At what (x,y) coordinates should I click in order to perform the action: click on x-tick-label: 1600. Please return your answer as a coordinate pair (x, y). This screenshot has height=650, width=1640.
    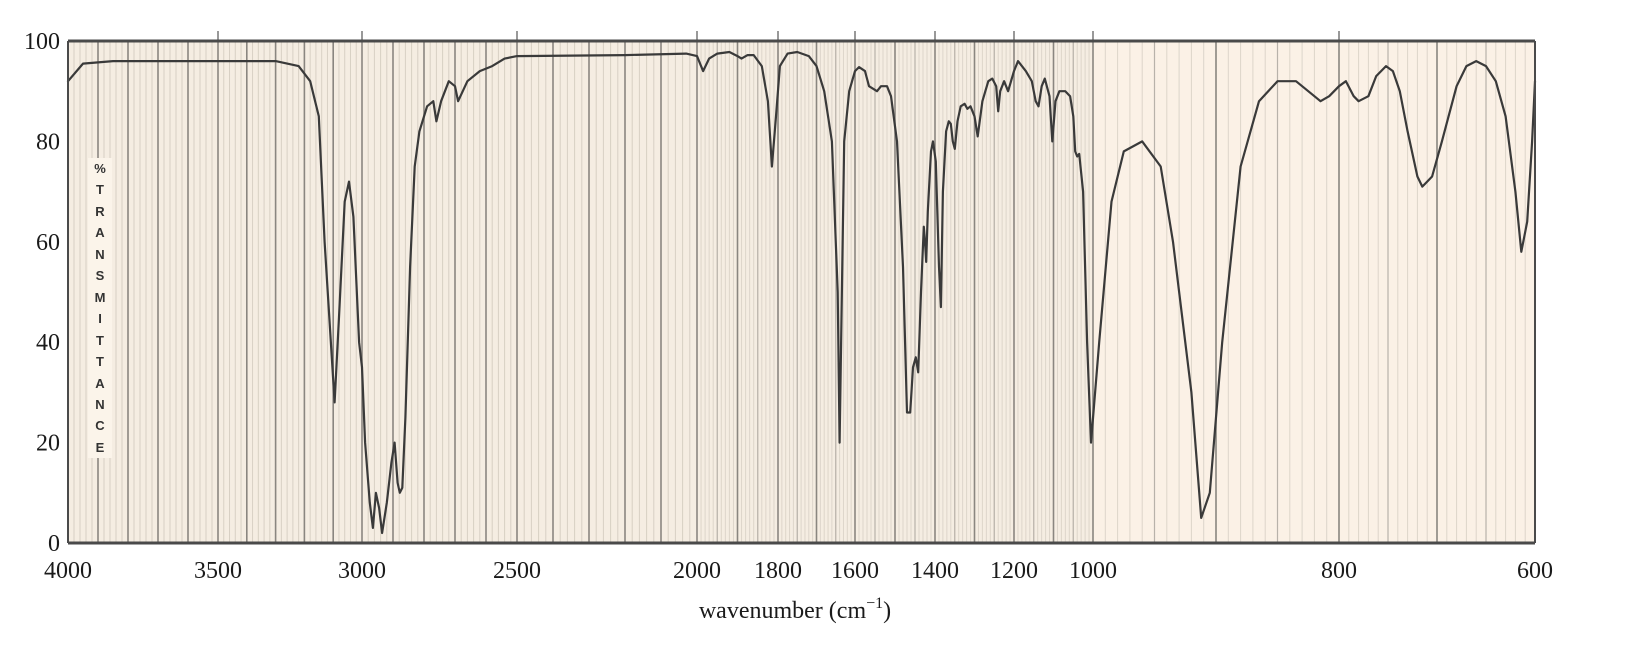
    Looking at the image, I should click on (855, 571).